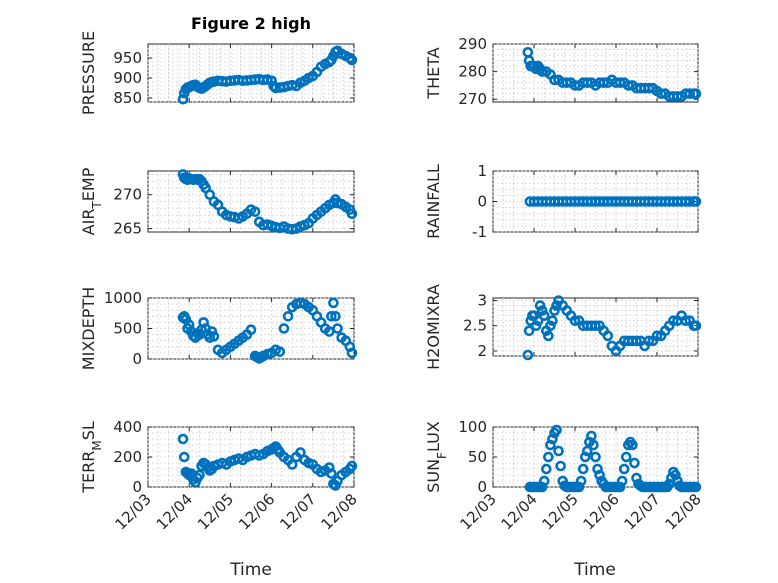 This screenshot has height=583, width=778. I want to click on y-tick-label: 2, so click(482, 351).